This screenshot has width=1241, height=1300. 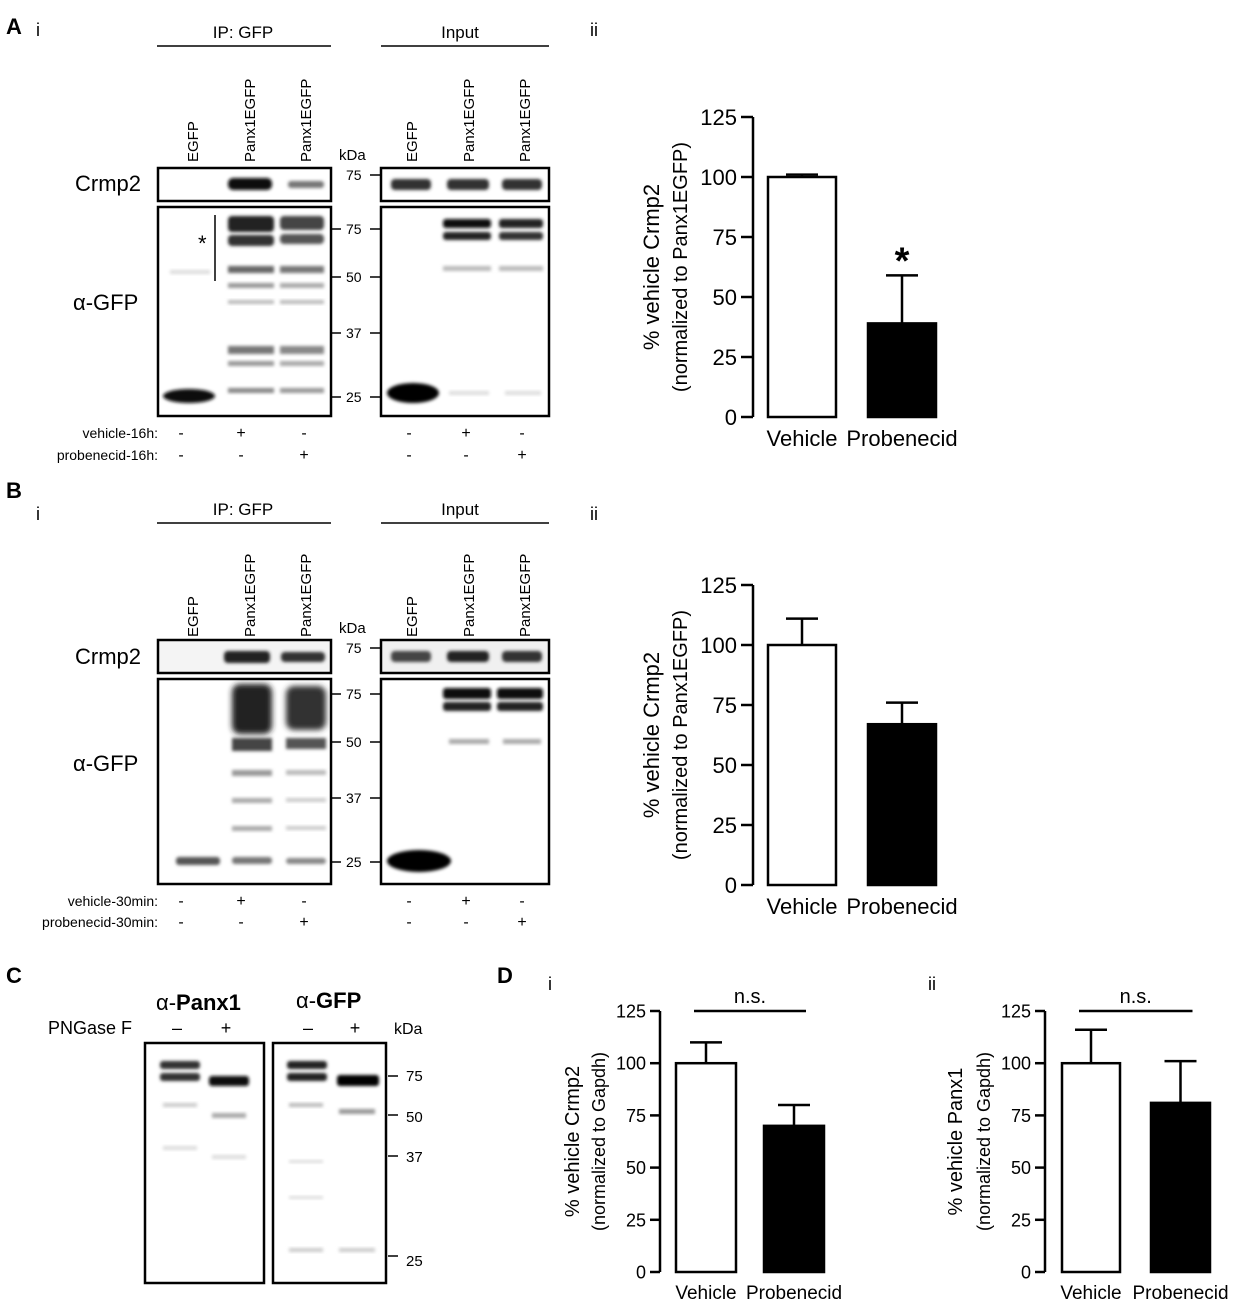 I want to click on treatment-label: vehicle-16h:, so click(x=121, y=433).